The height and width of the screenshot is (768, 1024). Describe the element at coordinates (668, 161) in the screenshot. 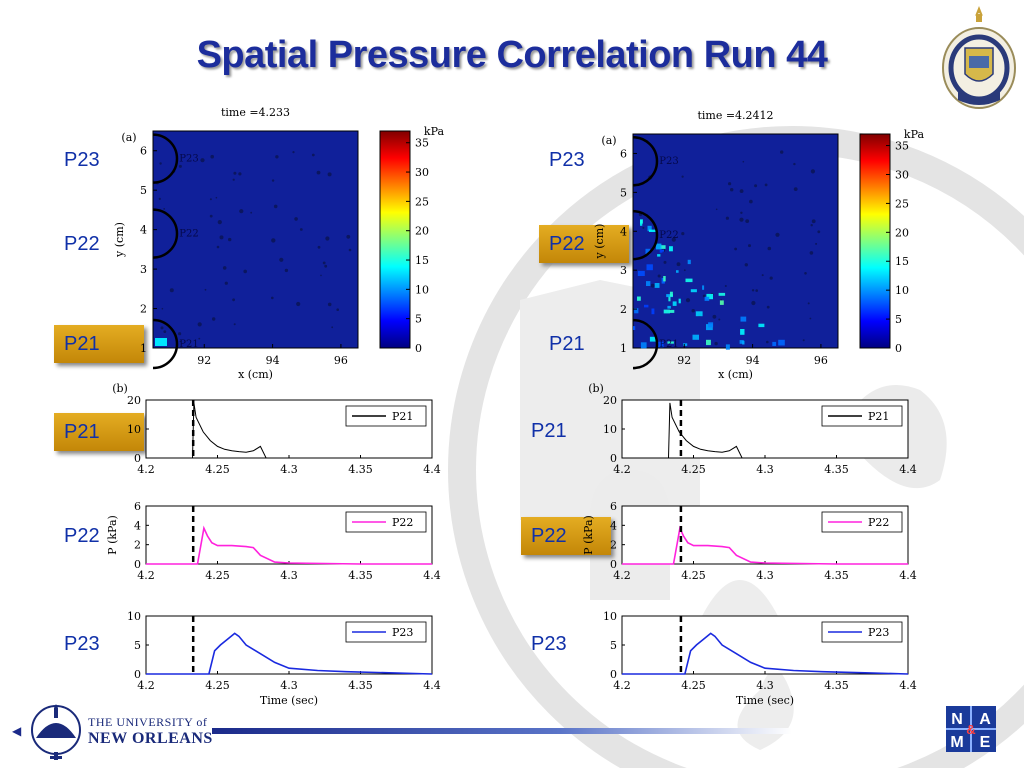

I see `sensor-label-p23: P23` at that location.